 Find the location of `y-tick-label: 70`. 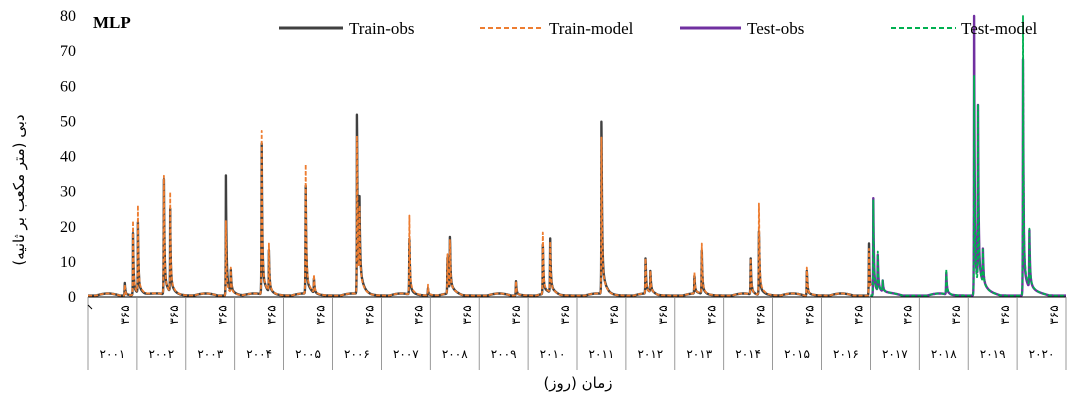

y-tick-label: 70 is located at coordinates (68, 51).